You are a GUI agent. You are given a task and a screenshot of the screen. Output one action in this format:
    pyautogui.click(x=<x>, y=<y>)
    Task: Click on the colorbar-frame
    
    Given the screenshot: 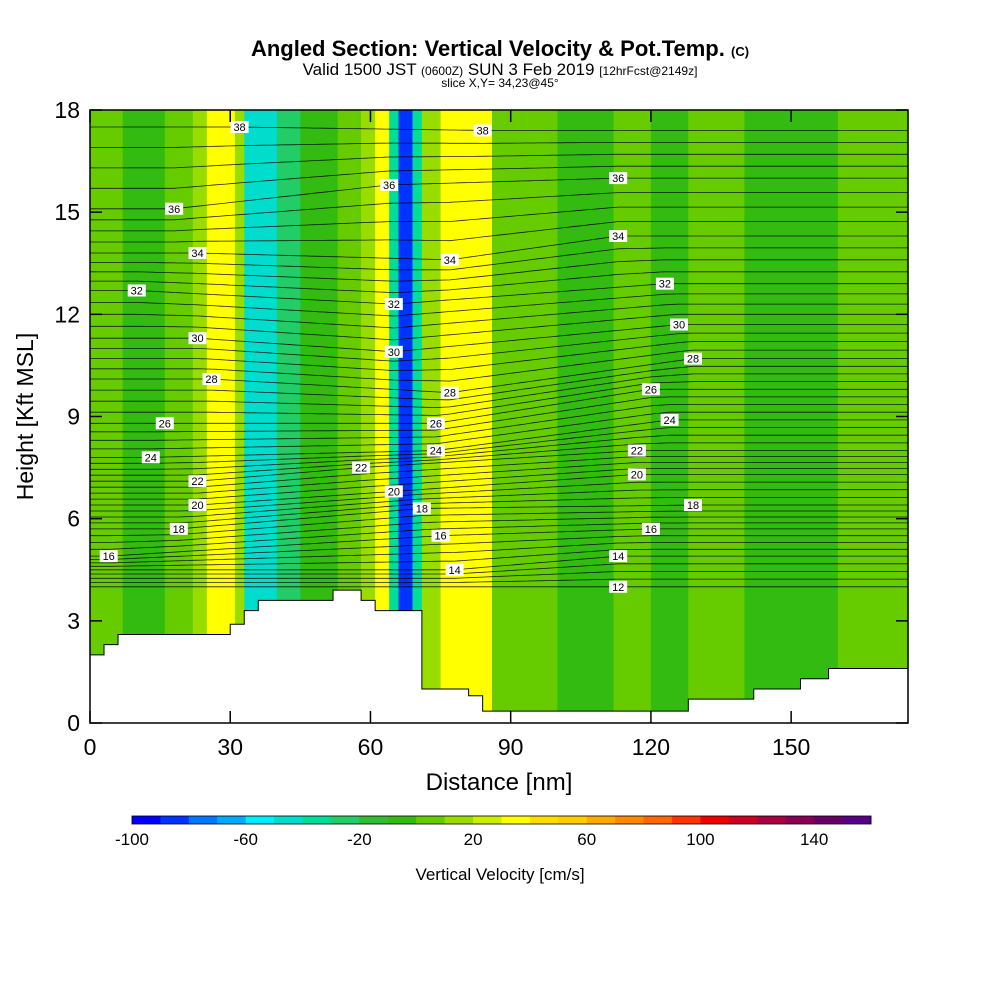 What is the action you would take?
    pyautogui.click(x=501, y=820)
    